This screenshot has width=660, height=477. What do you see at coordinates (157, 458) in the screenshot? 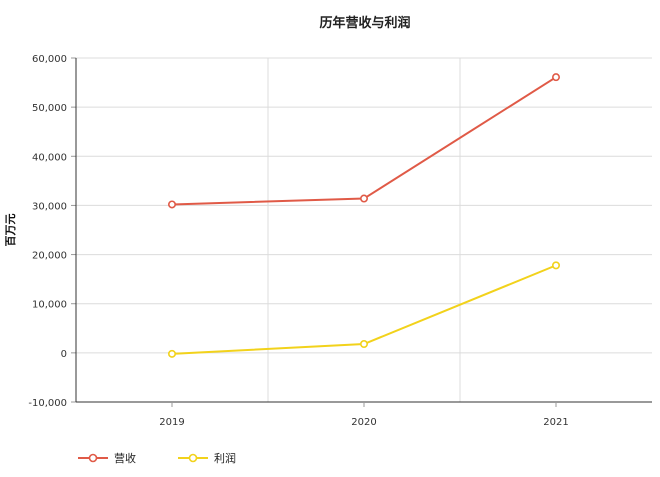
I see `legend: 营收 利润` at bounding box center [157, 458].